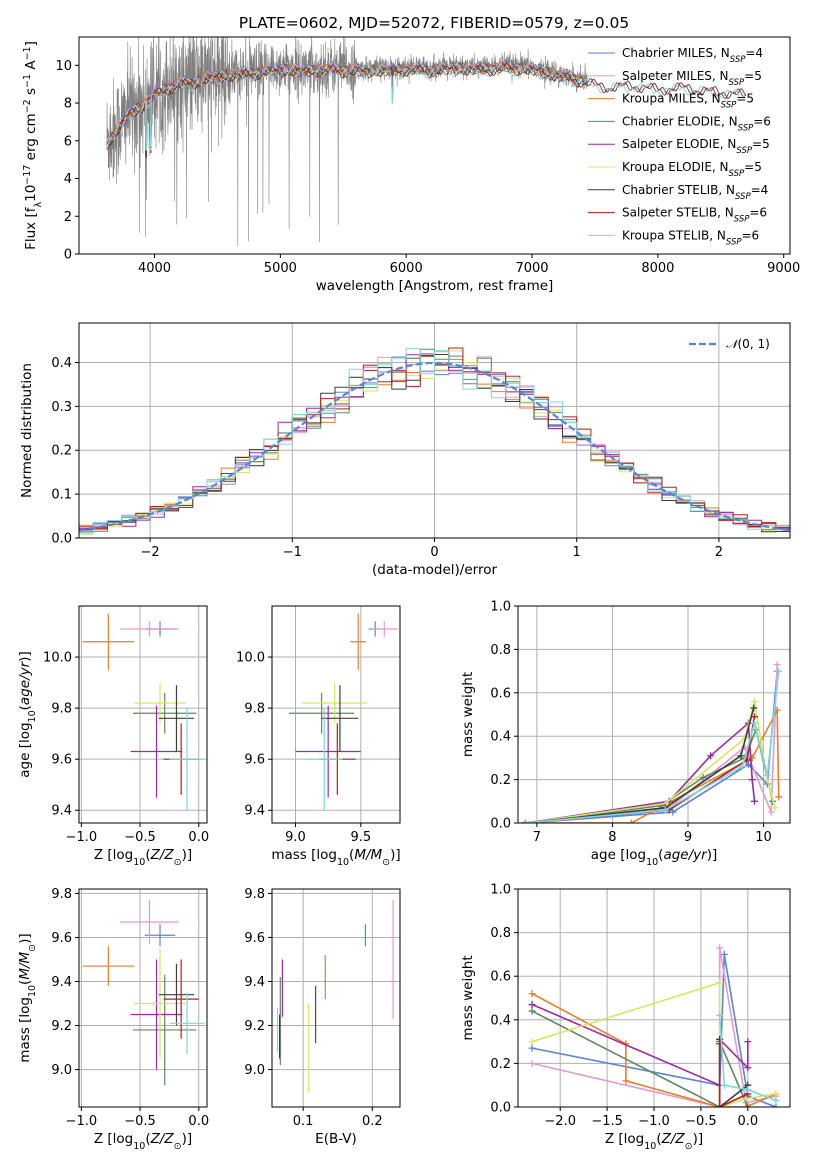  I want to click on x-tick-label: 1, so click(577, 552).